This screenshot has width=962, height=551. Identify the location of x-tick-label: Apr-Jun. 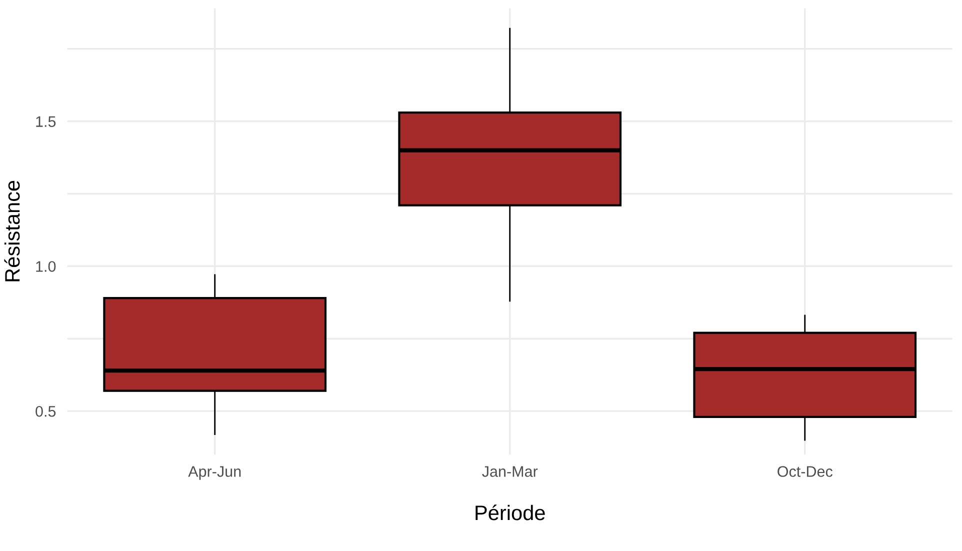
(214, 473).